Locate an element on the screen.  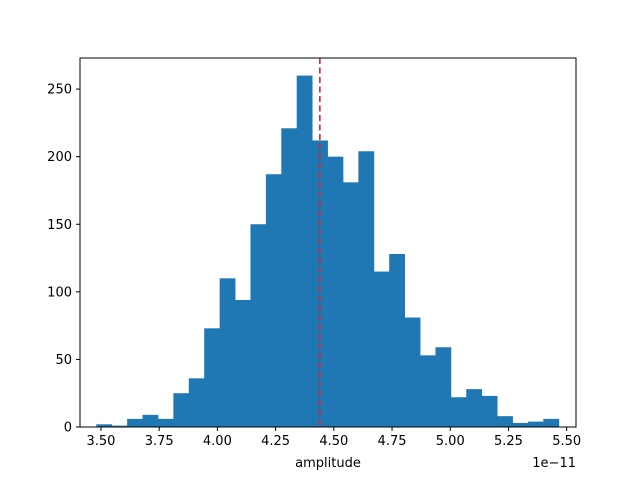
x-tick-label: 5.25 is located at coordinates (508, 441).